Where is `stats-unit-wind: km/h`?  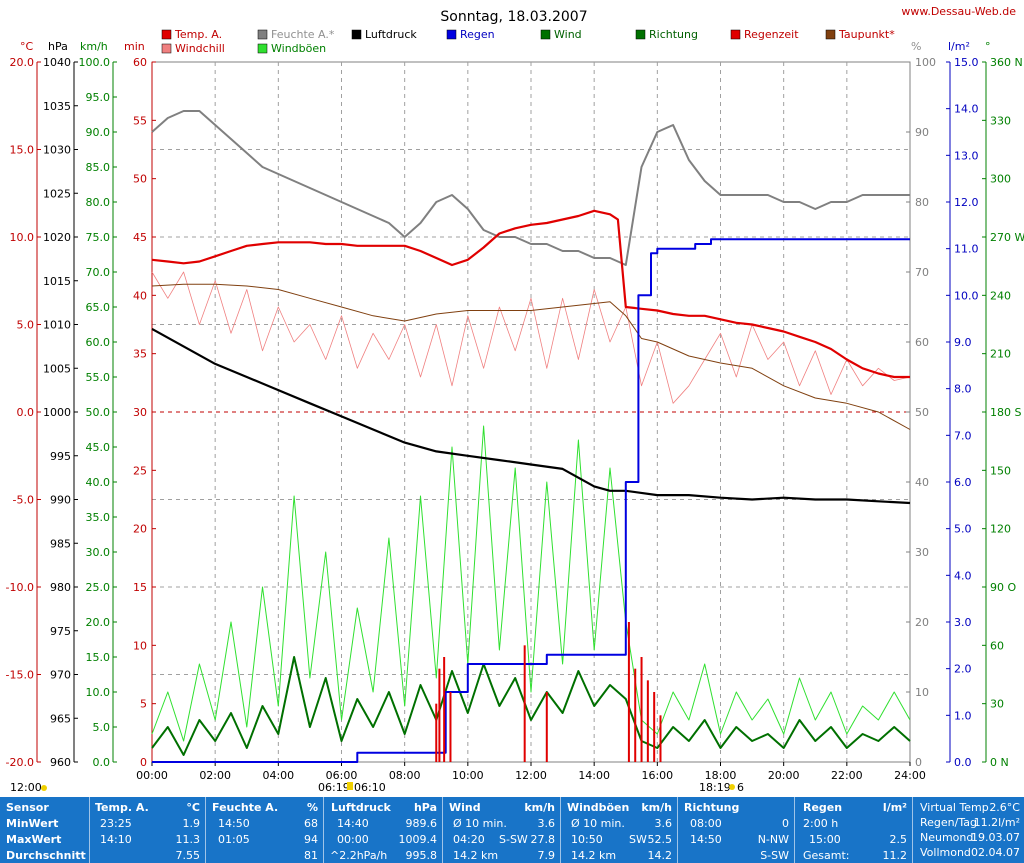
stats-unit-wind: km/h is located at coordinates (539, 807).